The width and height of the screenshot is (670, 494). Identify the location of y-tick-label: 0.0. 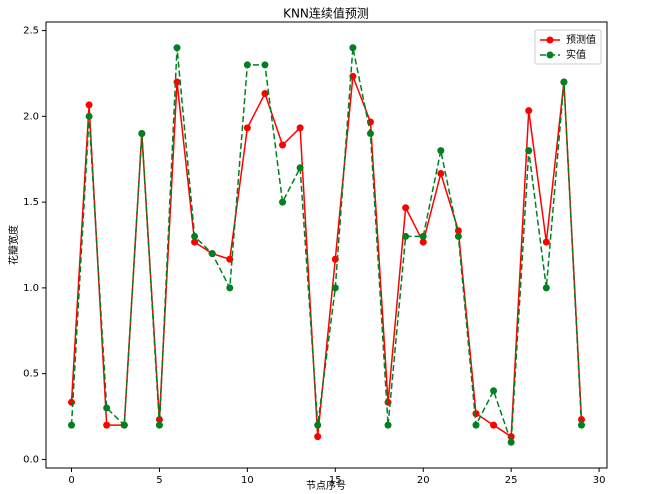
(31, 459).